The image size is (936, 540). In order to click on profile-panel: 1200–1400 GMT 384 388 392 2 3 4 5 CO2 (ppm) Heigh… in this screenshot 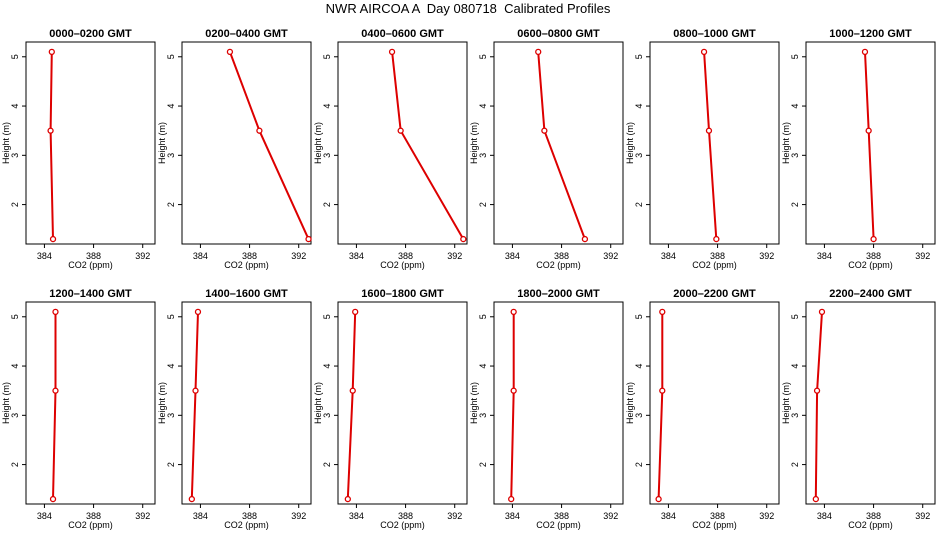, I will do `click(78, 409)`.